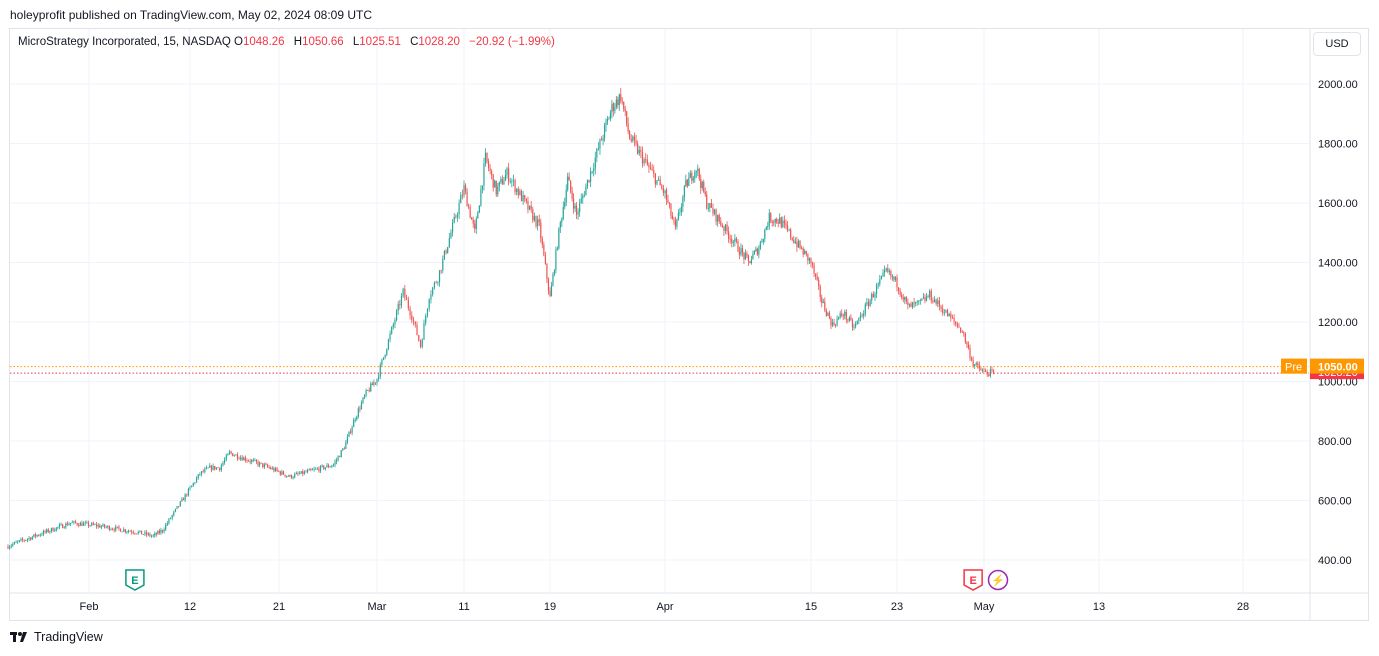 Image resolution: width=1379 pixels, height=656 pixels. I want to click on change-value: −20.92 (−1.99%), so click(512, 42).